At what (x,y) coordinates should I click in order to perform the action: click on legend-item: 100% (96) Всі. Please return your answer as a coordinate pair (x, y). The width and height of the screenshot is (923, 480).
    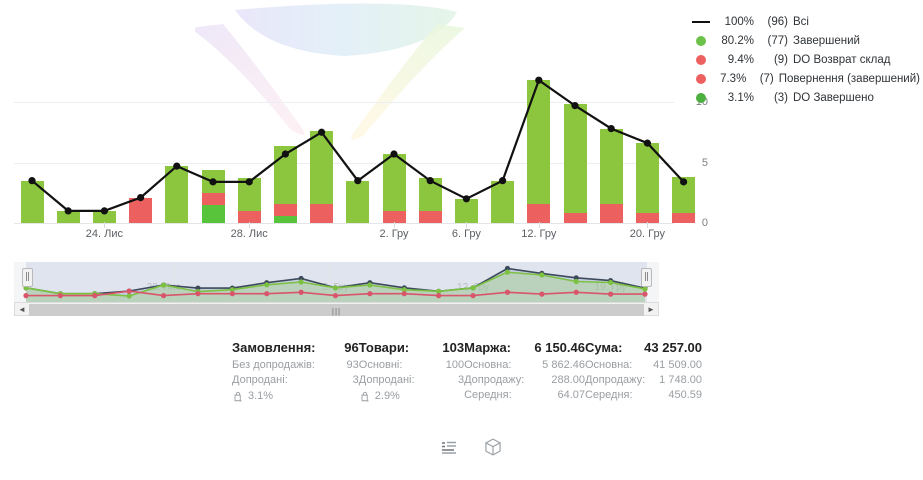
    Looking at the image, I should click on (804, 22).